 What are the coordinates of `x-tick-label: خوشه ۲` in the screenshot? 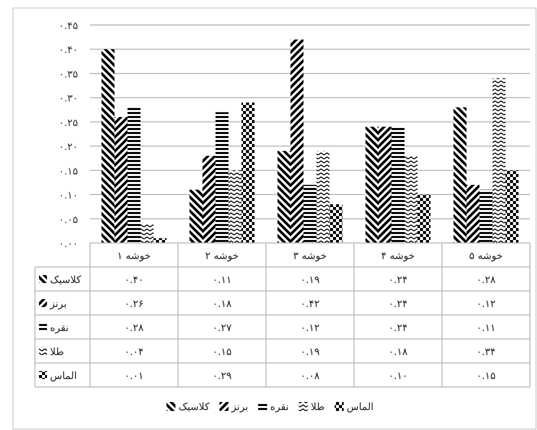 It's located at (222, 256).